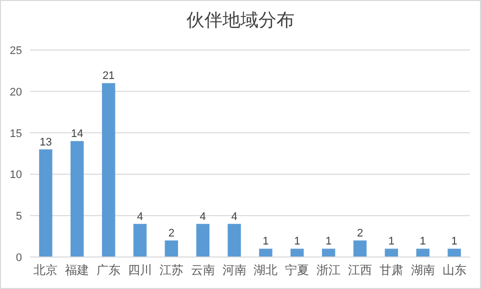 The image size is (481, 289). What do you see at coordinates (266, 270) in the screenshot?
I see `x-tick-label: 湖北` at bounding box center [266, 270].